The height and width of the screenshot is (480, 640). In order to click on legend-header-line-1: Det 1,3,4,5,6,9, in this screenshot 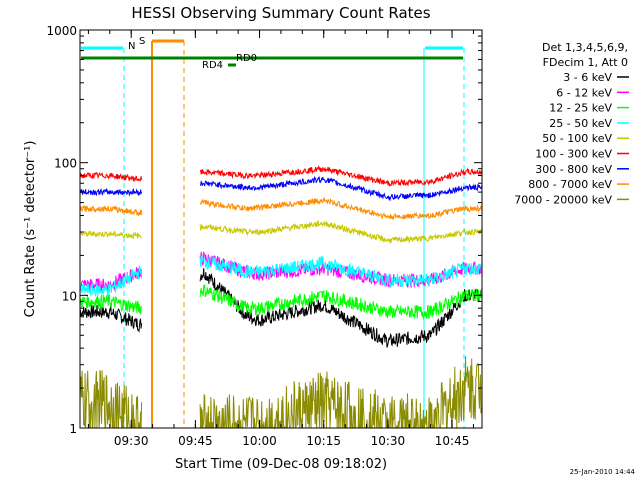, I will do `click(585, 47)`.